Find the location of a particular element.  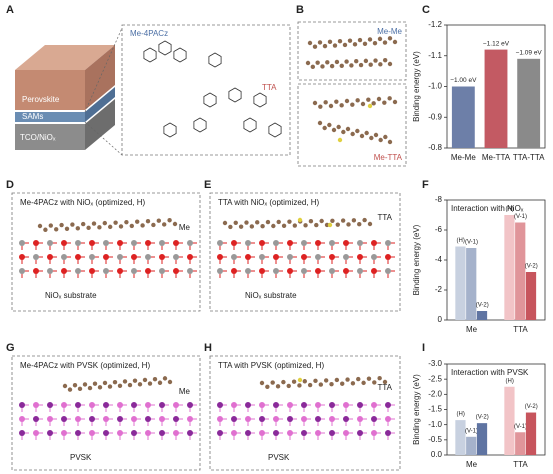

structure-label: Me-Me is located at coordinates (389, 31).